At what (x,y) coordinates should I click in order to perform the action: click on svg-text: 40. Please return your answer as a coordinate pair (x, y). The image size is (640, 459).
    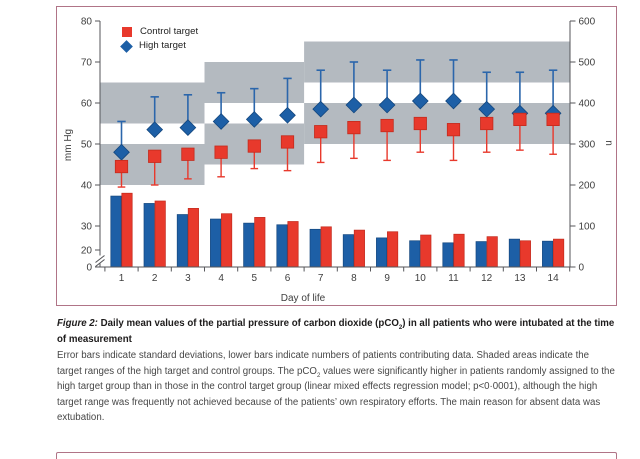
    Looking at the image, I should click on (87, 186).